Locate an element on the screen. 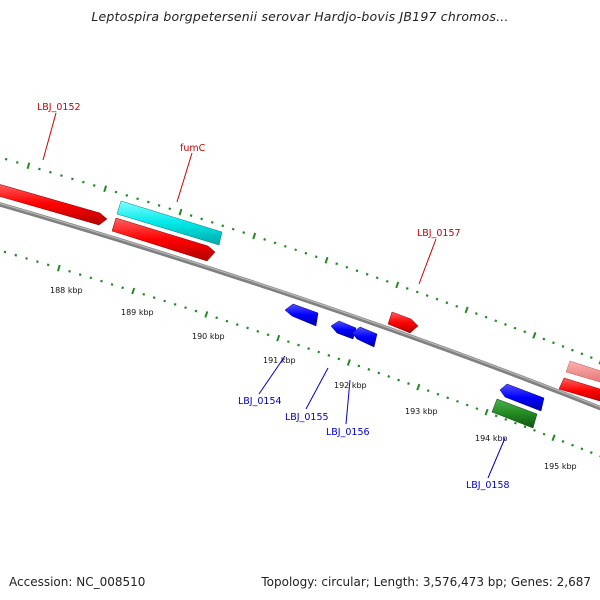  kbp-label-189: 189 kbp is located at coordinates (137, 312).